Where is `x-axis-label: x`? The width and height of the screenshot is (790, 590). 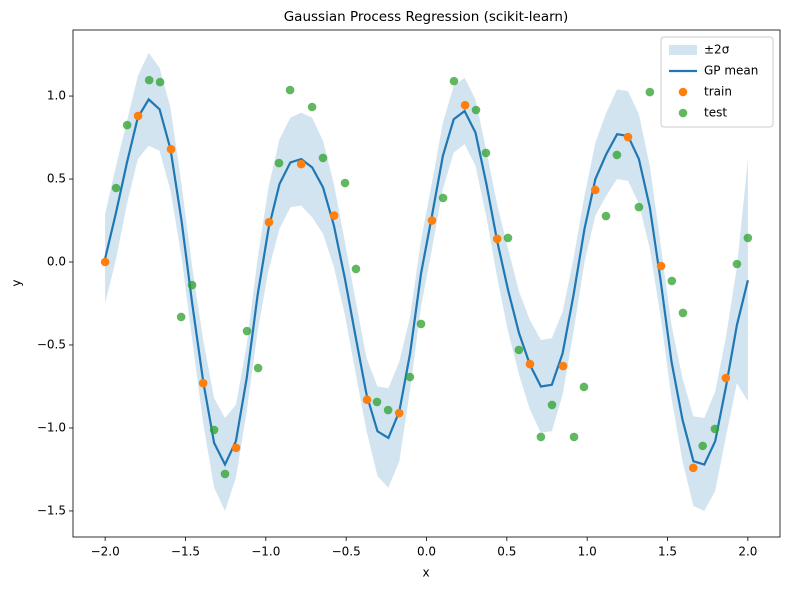 x-axis-label: x is located at coordinates (425, 573).